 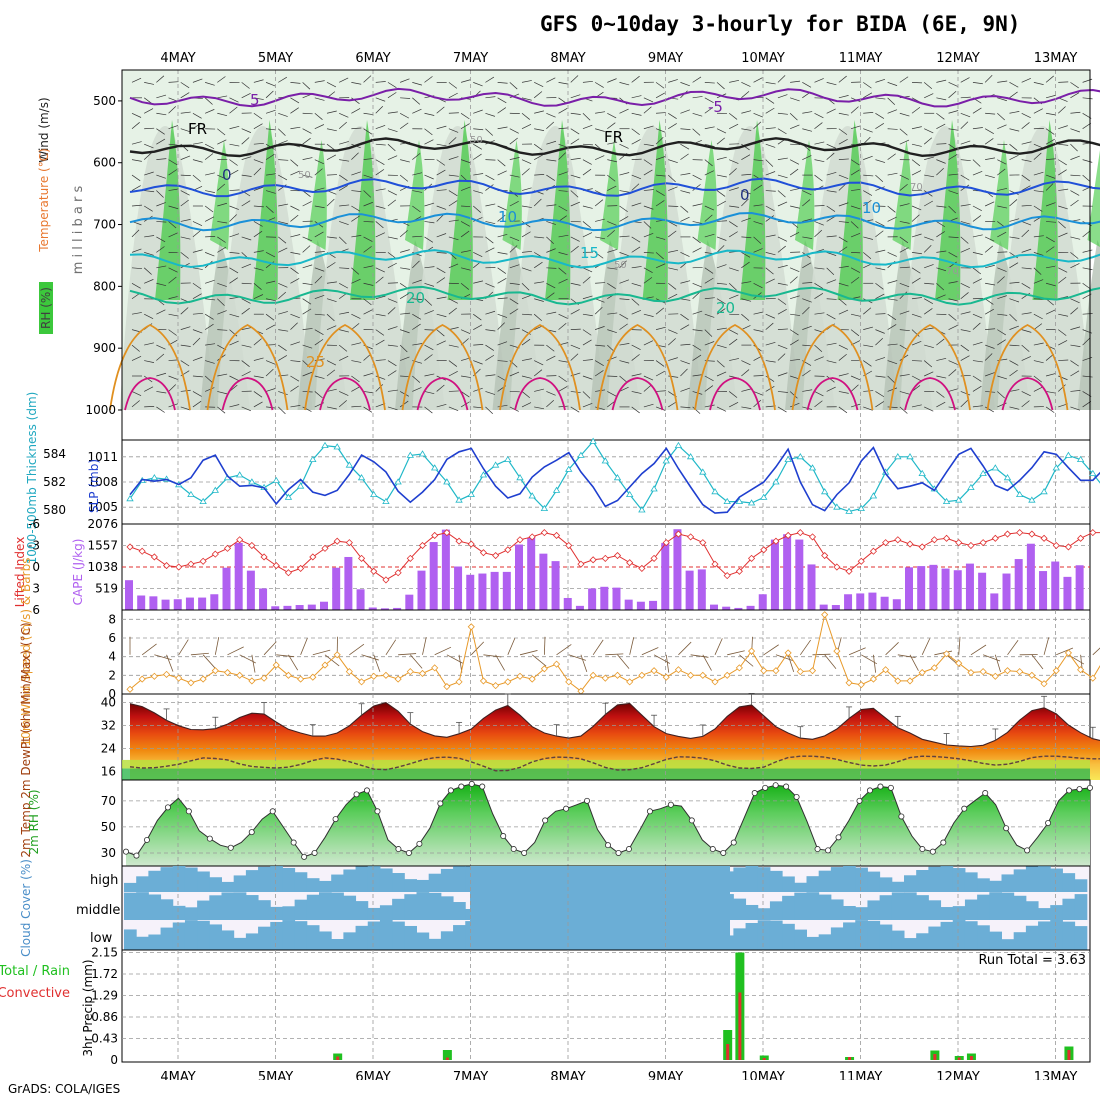 What do you see at coordinates (227, 175) in the screenshot?
I see `contour-label: 0` at bounding box center [227, 175].